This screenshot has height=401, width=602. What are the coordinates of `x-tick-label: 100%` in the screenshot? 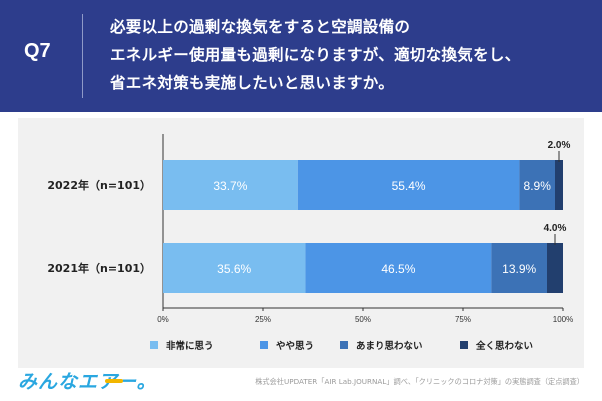 It's located at (563, 319).